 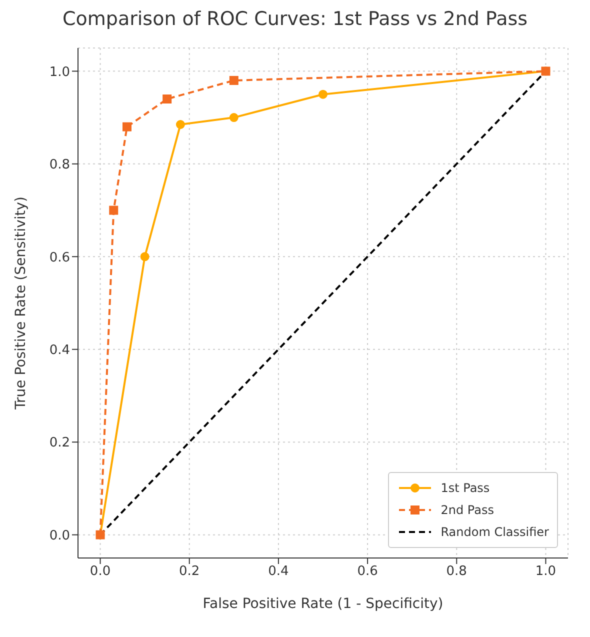 I want to click on x-axis-title: False Positive Rate (1 - Specificity), so click(x=323, y=604).